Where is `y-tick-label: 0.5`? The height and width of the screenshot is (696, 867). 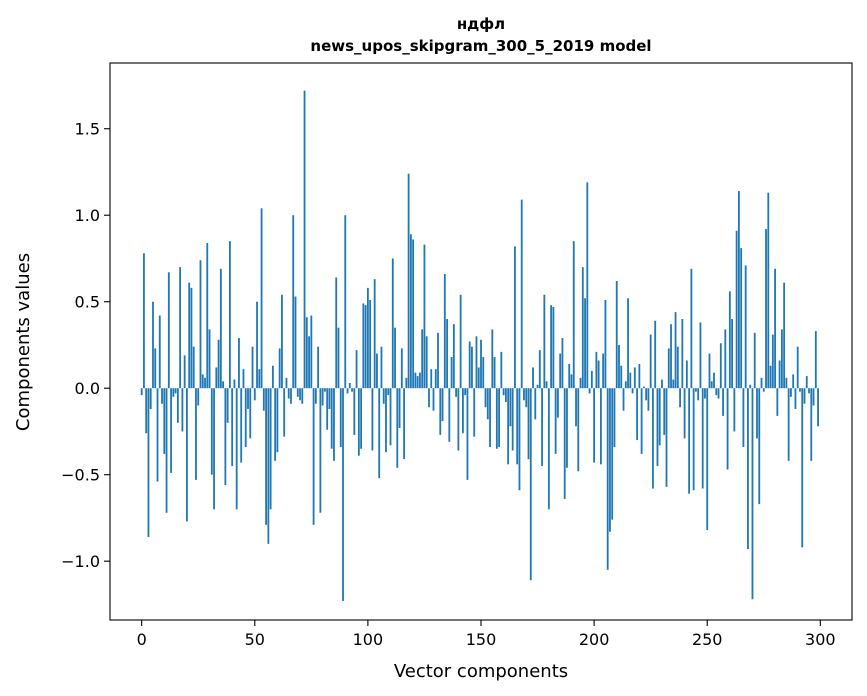
y-tick-label: 0.5 is located at coordinates (87, 302).